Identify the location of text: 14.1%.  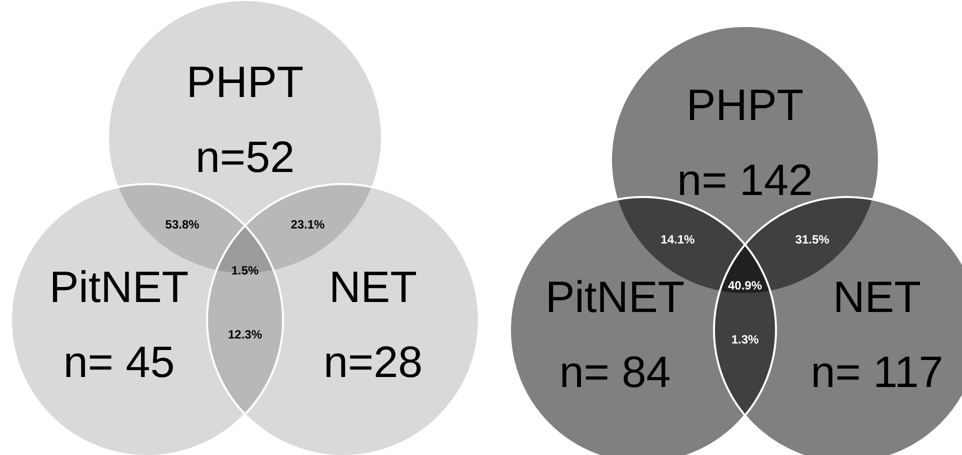
(678, 239).